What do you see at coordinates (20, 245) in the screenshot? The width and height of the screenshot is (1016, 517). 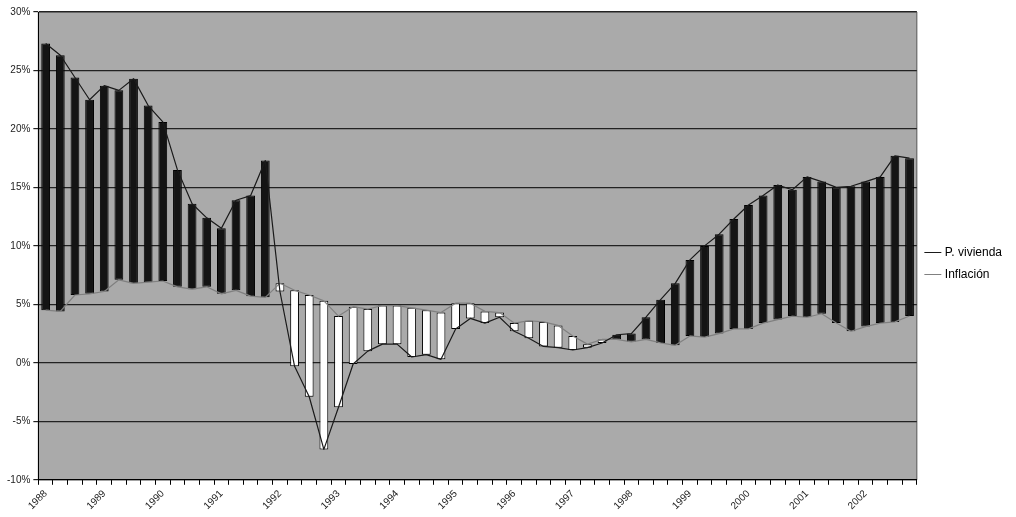 I see `y-tick-label: 10%` at bounding box center [20, 245].